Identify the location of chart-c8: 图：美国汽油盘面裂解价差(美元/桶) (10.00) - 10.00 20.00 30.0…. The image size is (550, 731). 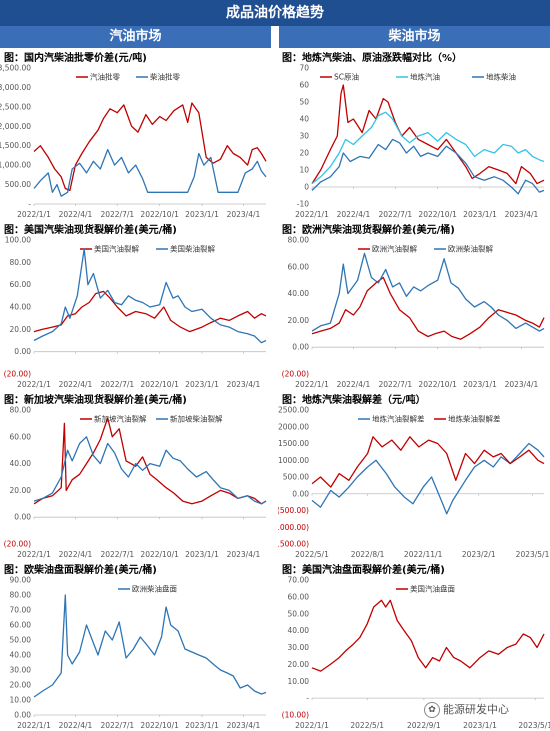
(414, 646).